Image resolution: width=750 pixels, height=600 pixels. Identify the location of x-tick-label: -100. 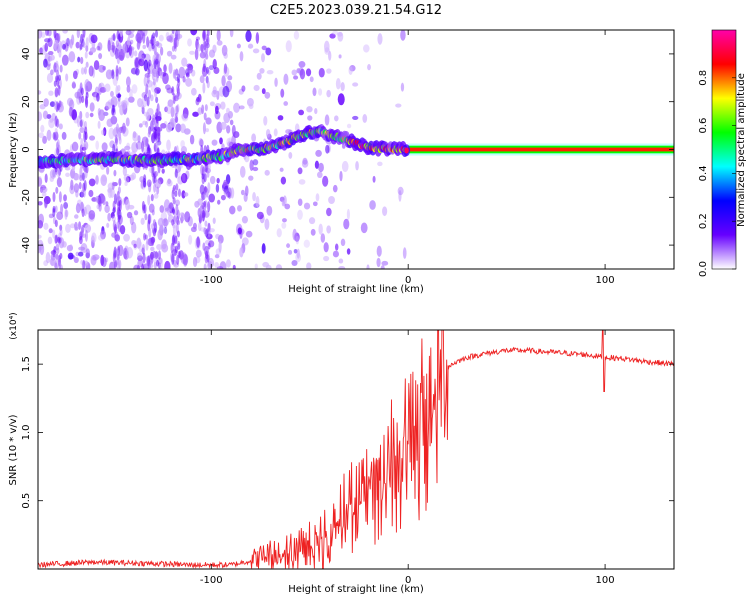
(211, 280).